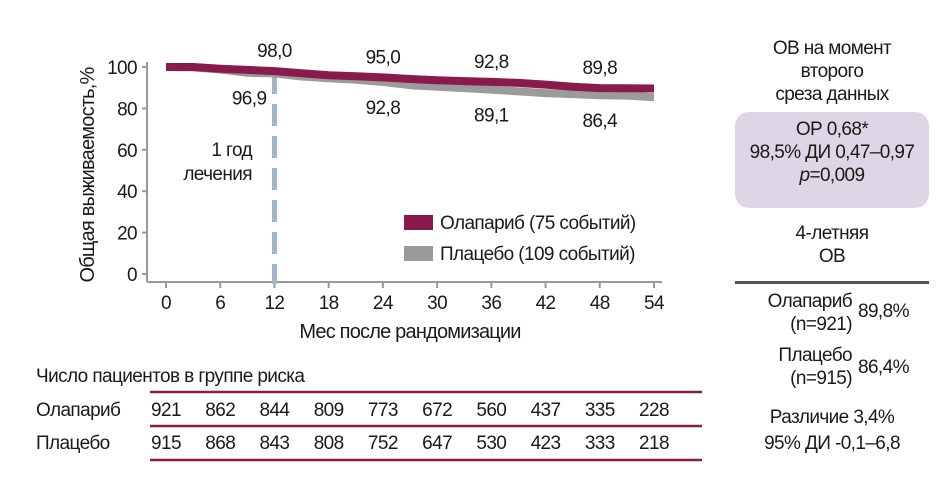 Image resolution: width=939 pixels, height=484 pixels. Describe the element at coordinates (810, 301) in the screenshot. I see `olaparib-label: Олапариб` at that location.